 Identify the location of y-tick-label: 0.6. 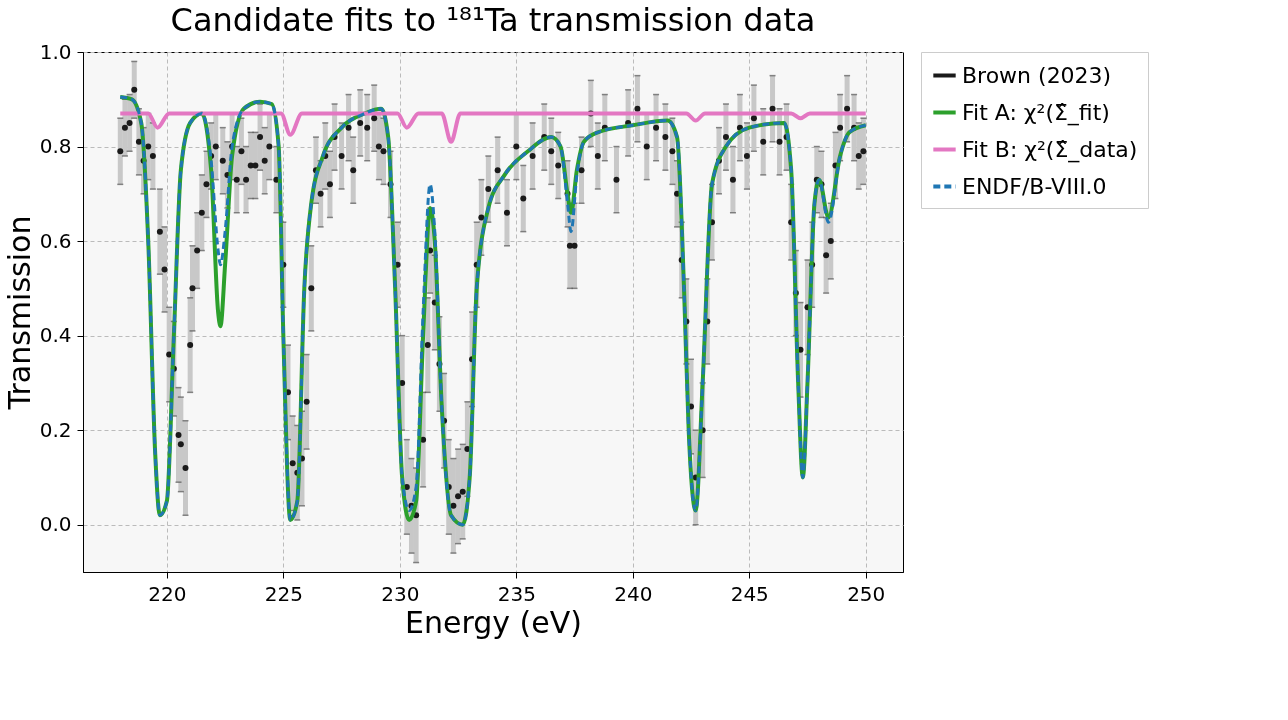
(55, 240).